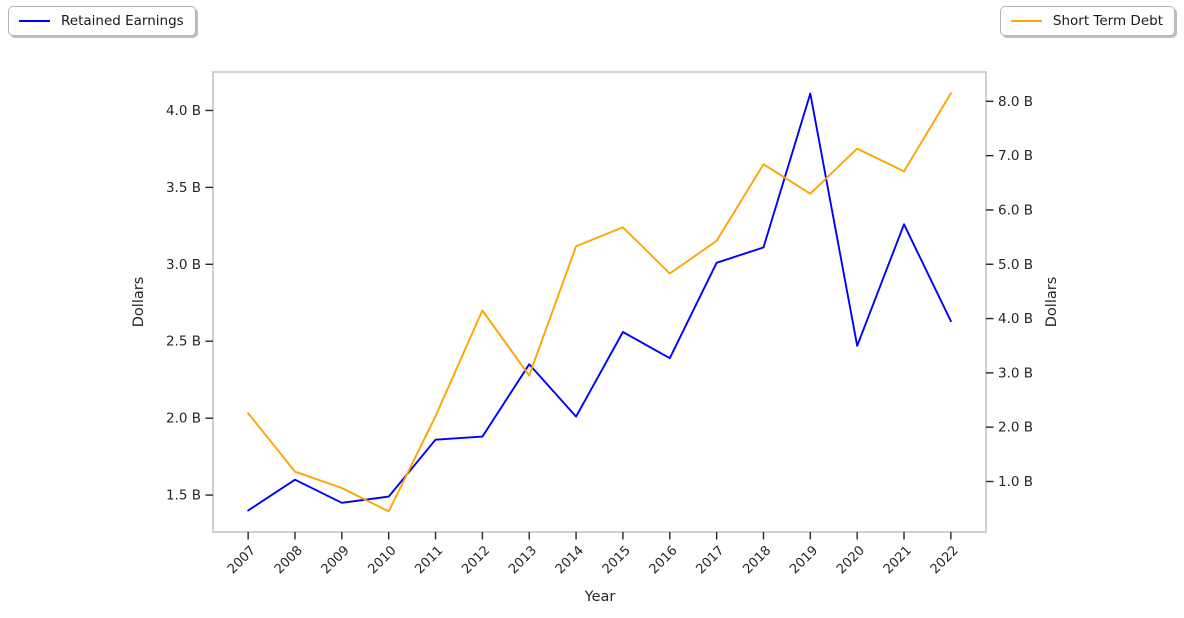 This screenshot has height=618, width=1184. Describe the element at coordinates (476, 560) in the screenshot. I see `x-tick-label: 2012` at that location.